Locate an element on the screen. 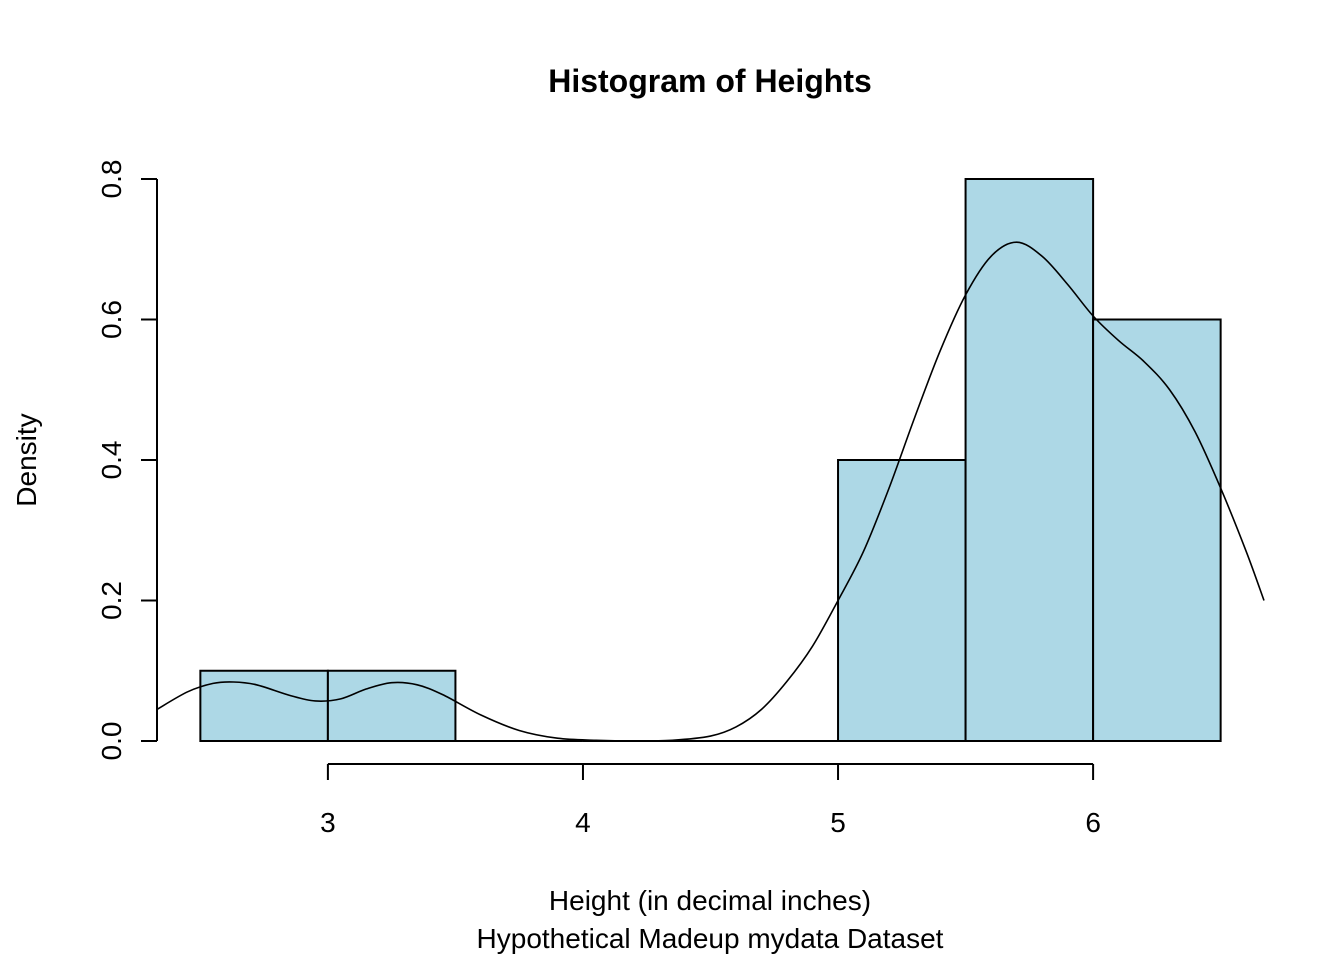 Image resolution: width=1344 pixels, height=960 pixels. y-axis-label: Density is located at coordinates (26, 459).